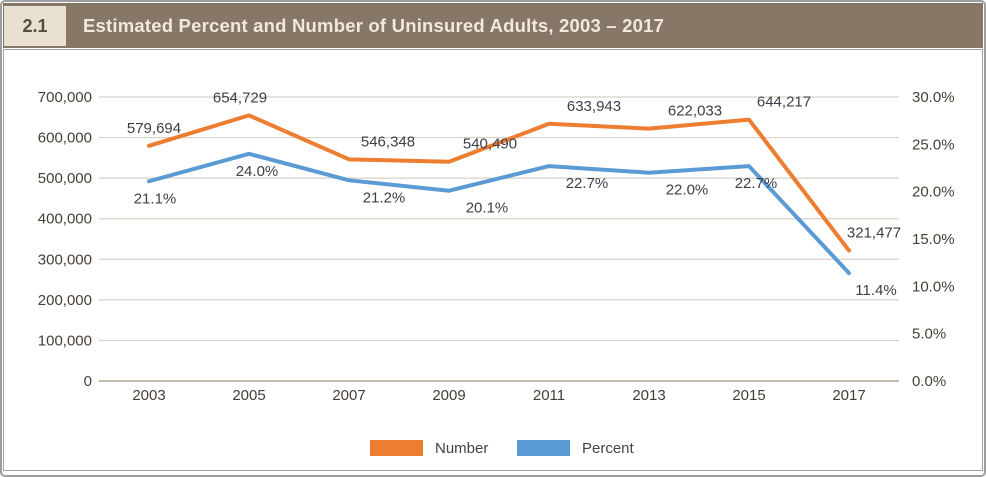 The width and height of the screenshot is (986, 477). Describe the element at coordinates (487, 208) in the screenshot. I see `percent-data-label: 20.1%` at that location.